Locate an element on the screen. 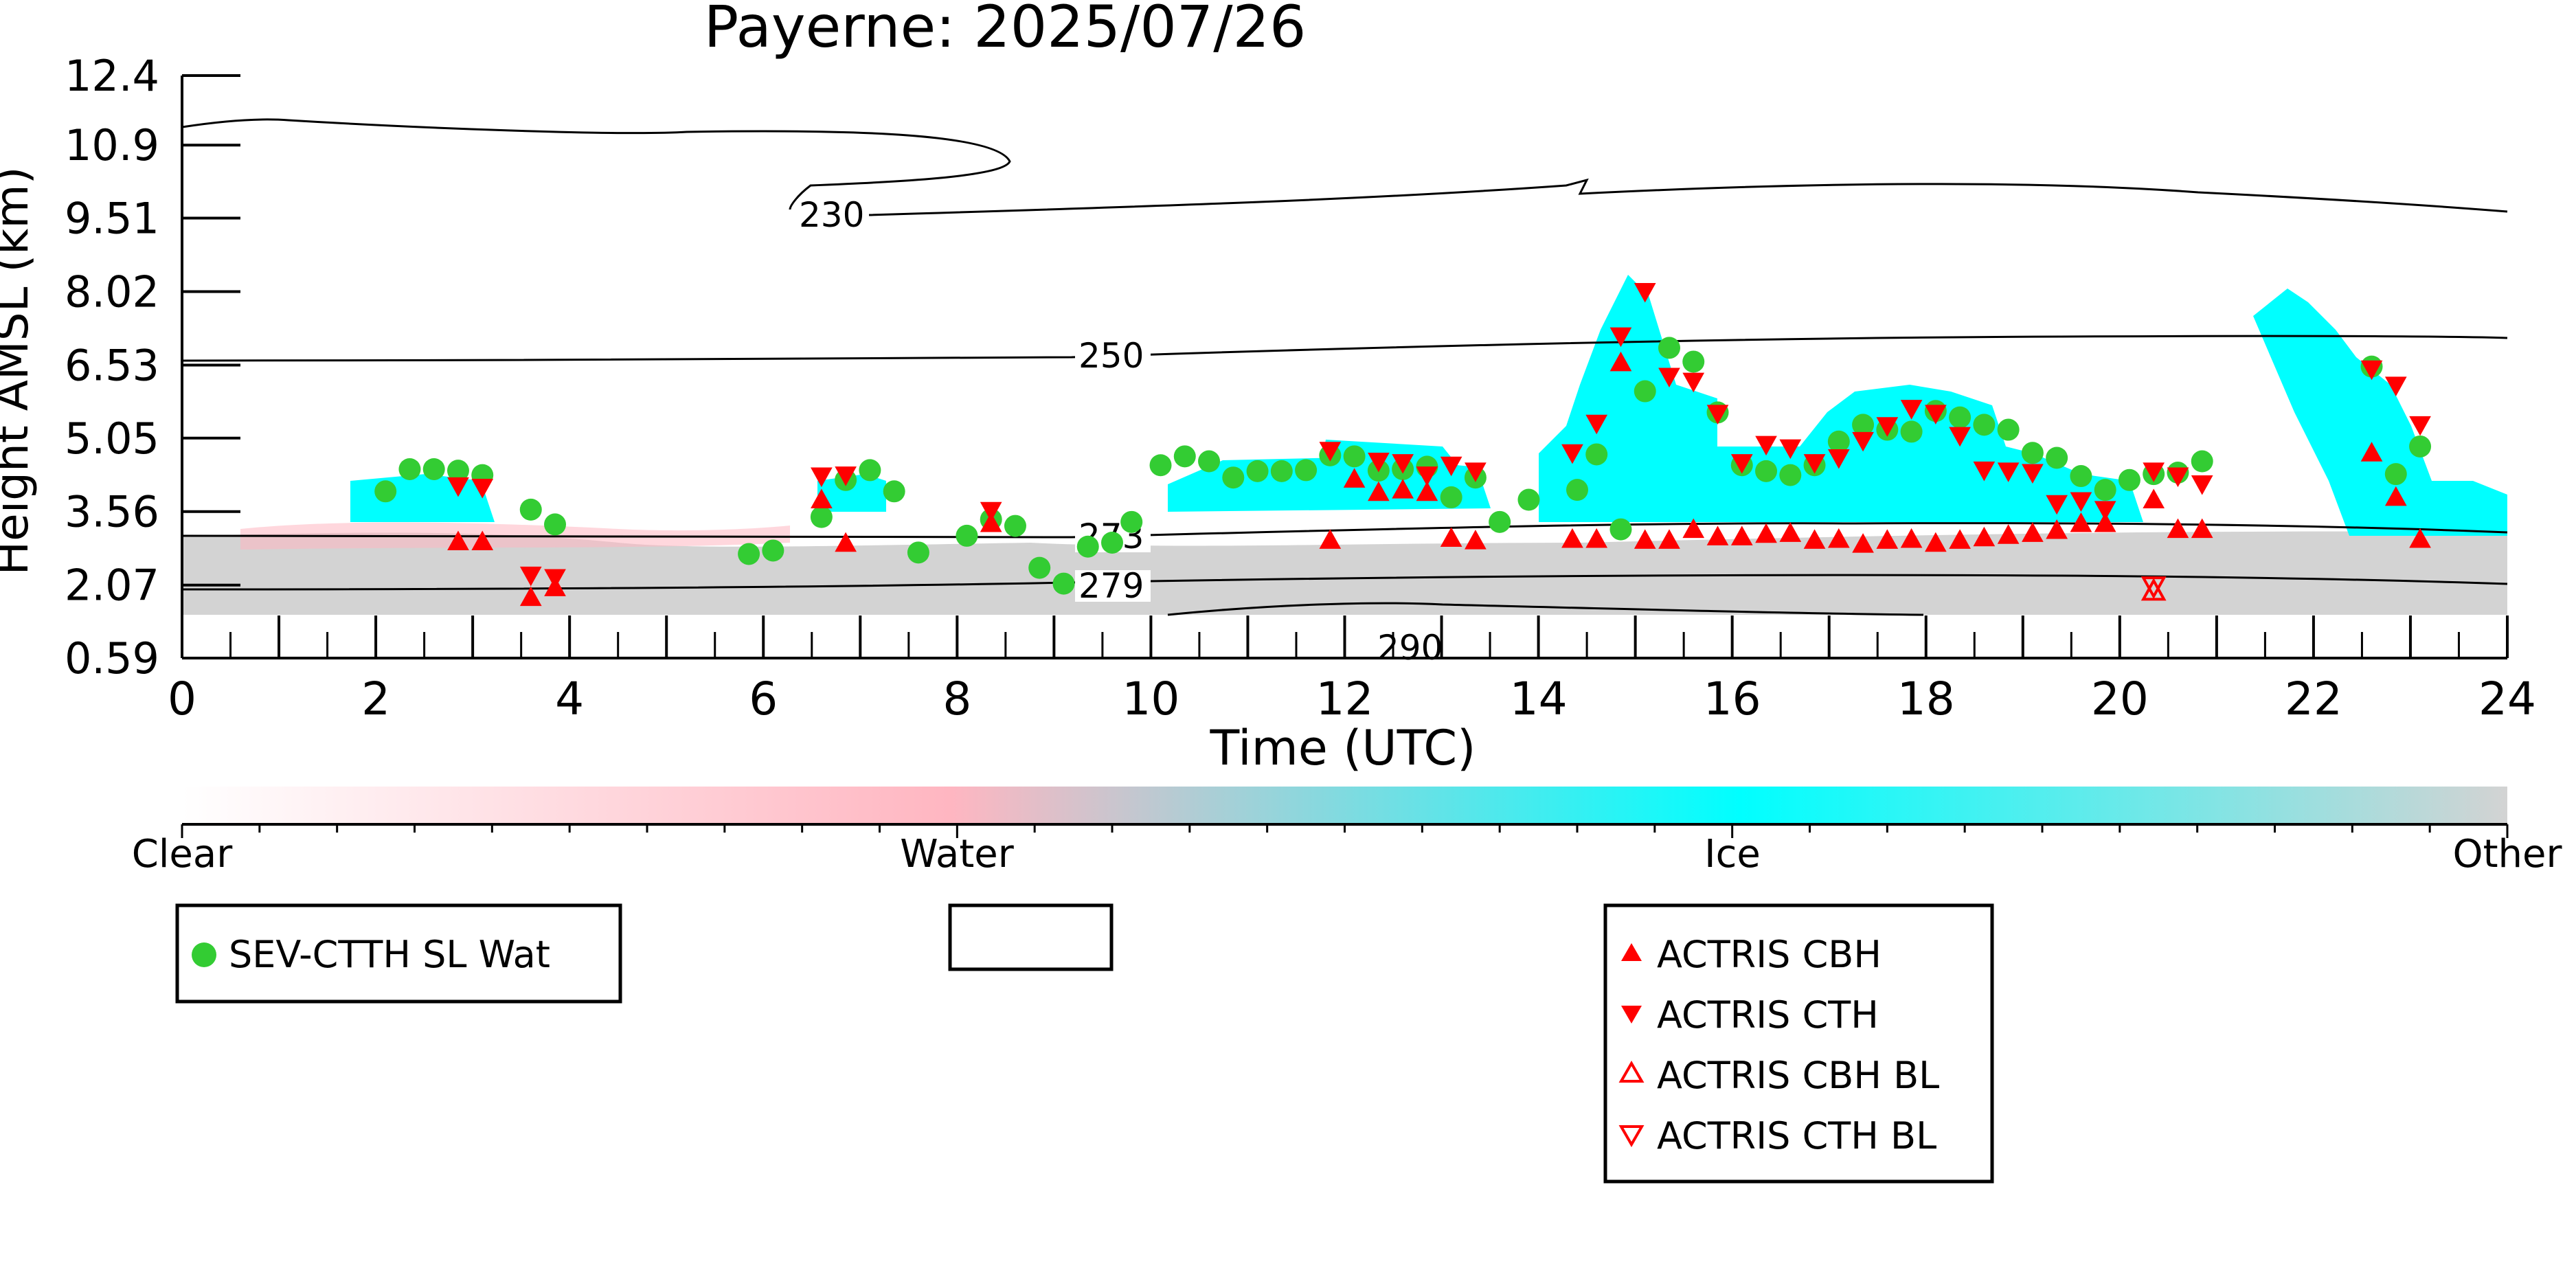 Image resolution: width=2576 pixels, height=1288 pixels. legend-marker-triangle-down is located at coordinates (1631, 1015).